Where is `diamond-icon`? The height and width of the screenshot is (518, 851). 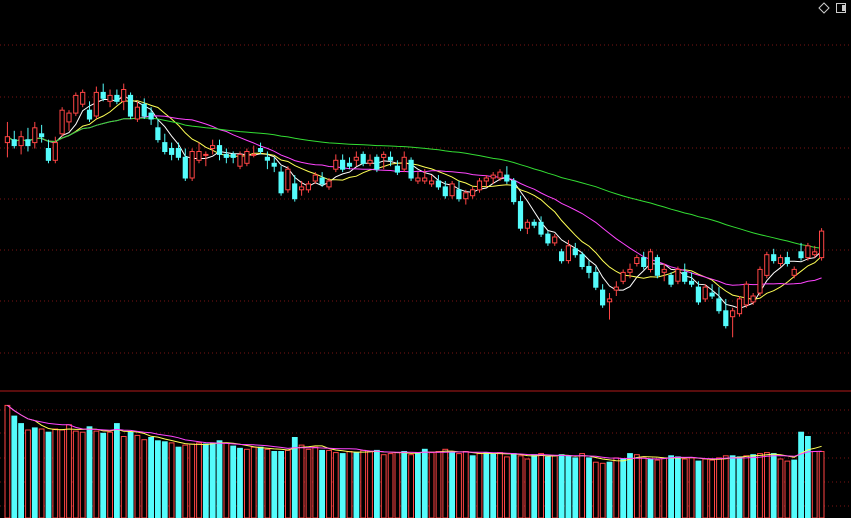
diamond-icon is located at coordinates (824, 8).